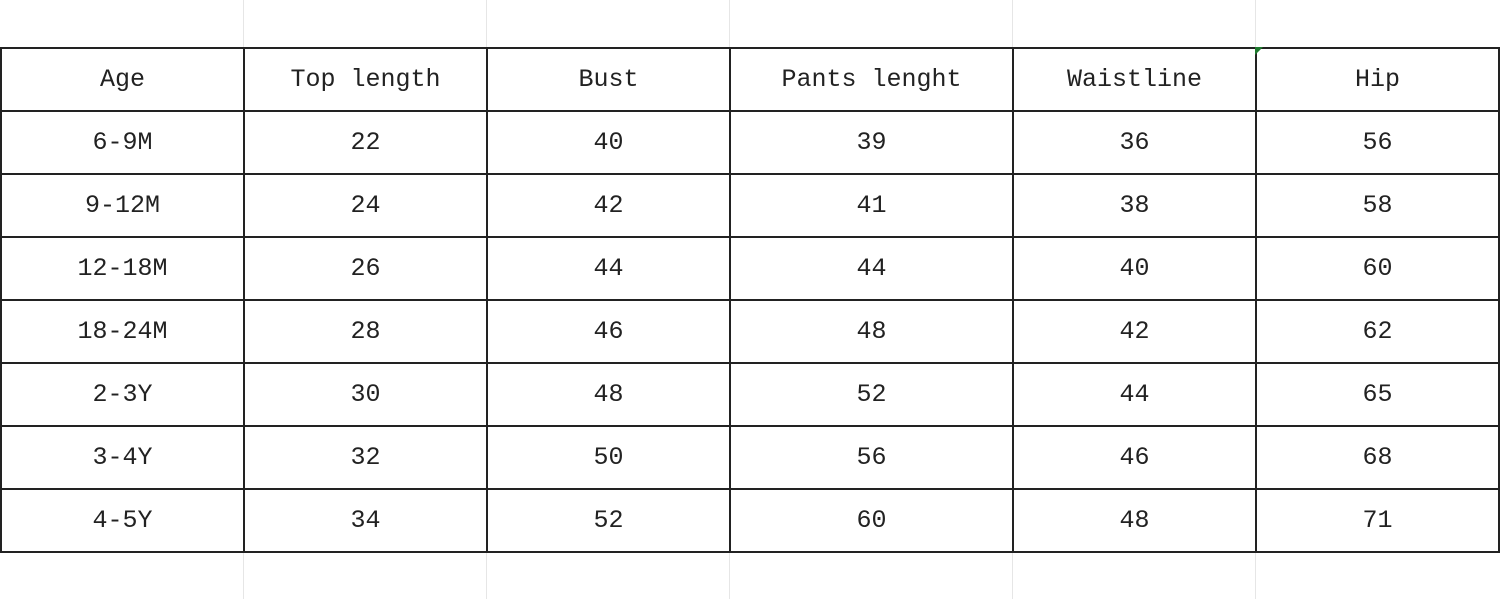  What do you see at coordinates (1134, 79) in the screenshot?
I see `column-header: Waistline` at bounding box center [1134, 79].